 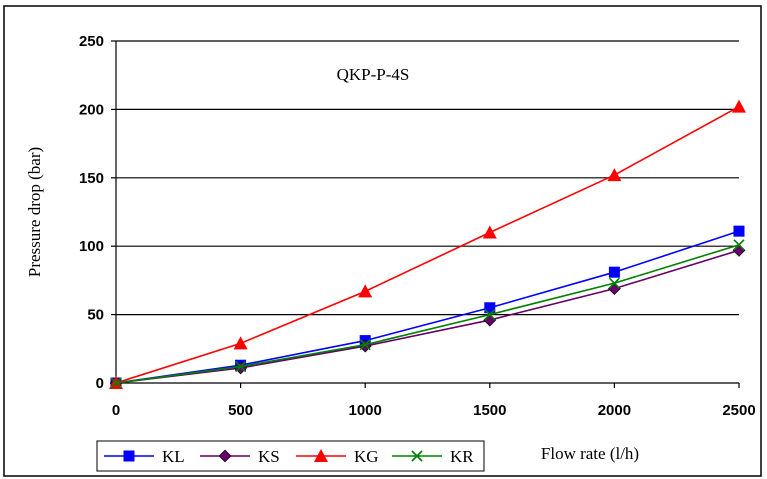 What do you see at coordinates (91, 178) in the screenshot?
I see `y-tick-label: 150` at bounding box center [91, 178].